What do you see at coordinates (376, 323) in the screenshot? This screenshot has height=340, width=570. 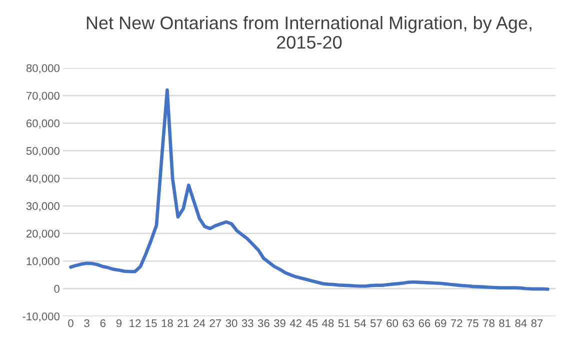 I see `x-tick-label: 57` at bounding box center [376, 323].